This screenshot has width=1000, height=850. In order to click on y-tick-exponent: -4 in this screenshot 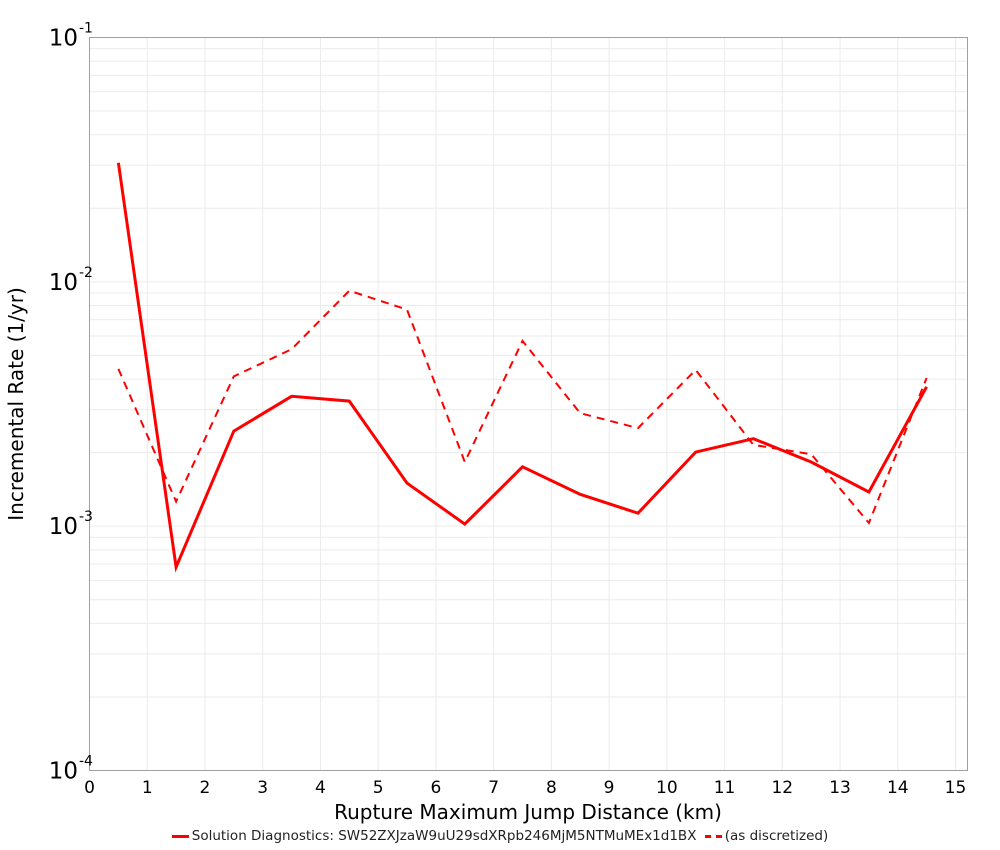, I will do `click(86, 762)`.